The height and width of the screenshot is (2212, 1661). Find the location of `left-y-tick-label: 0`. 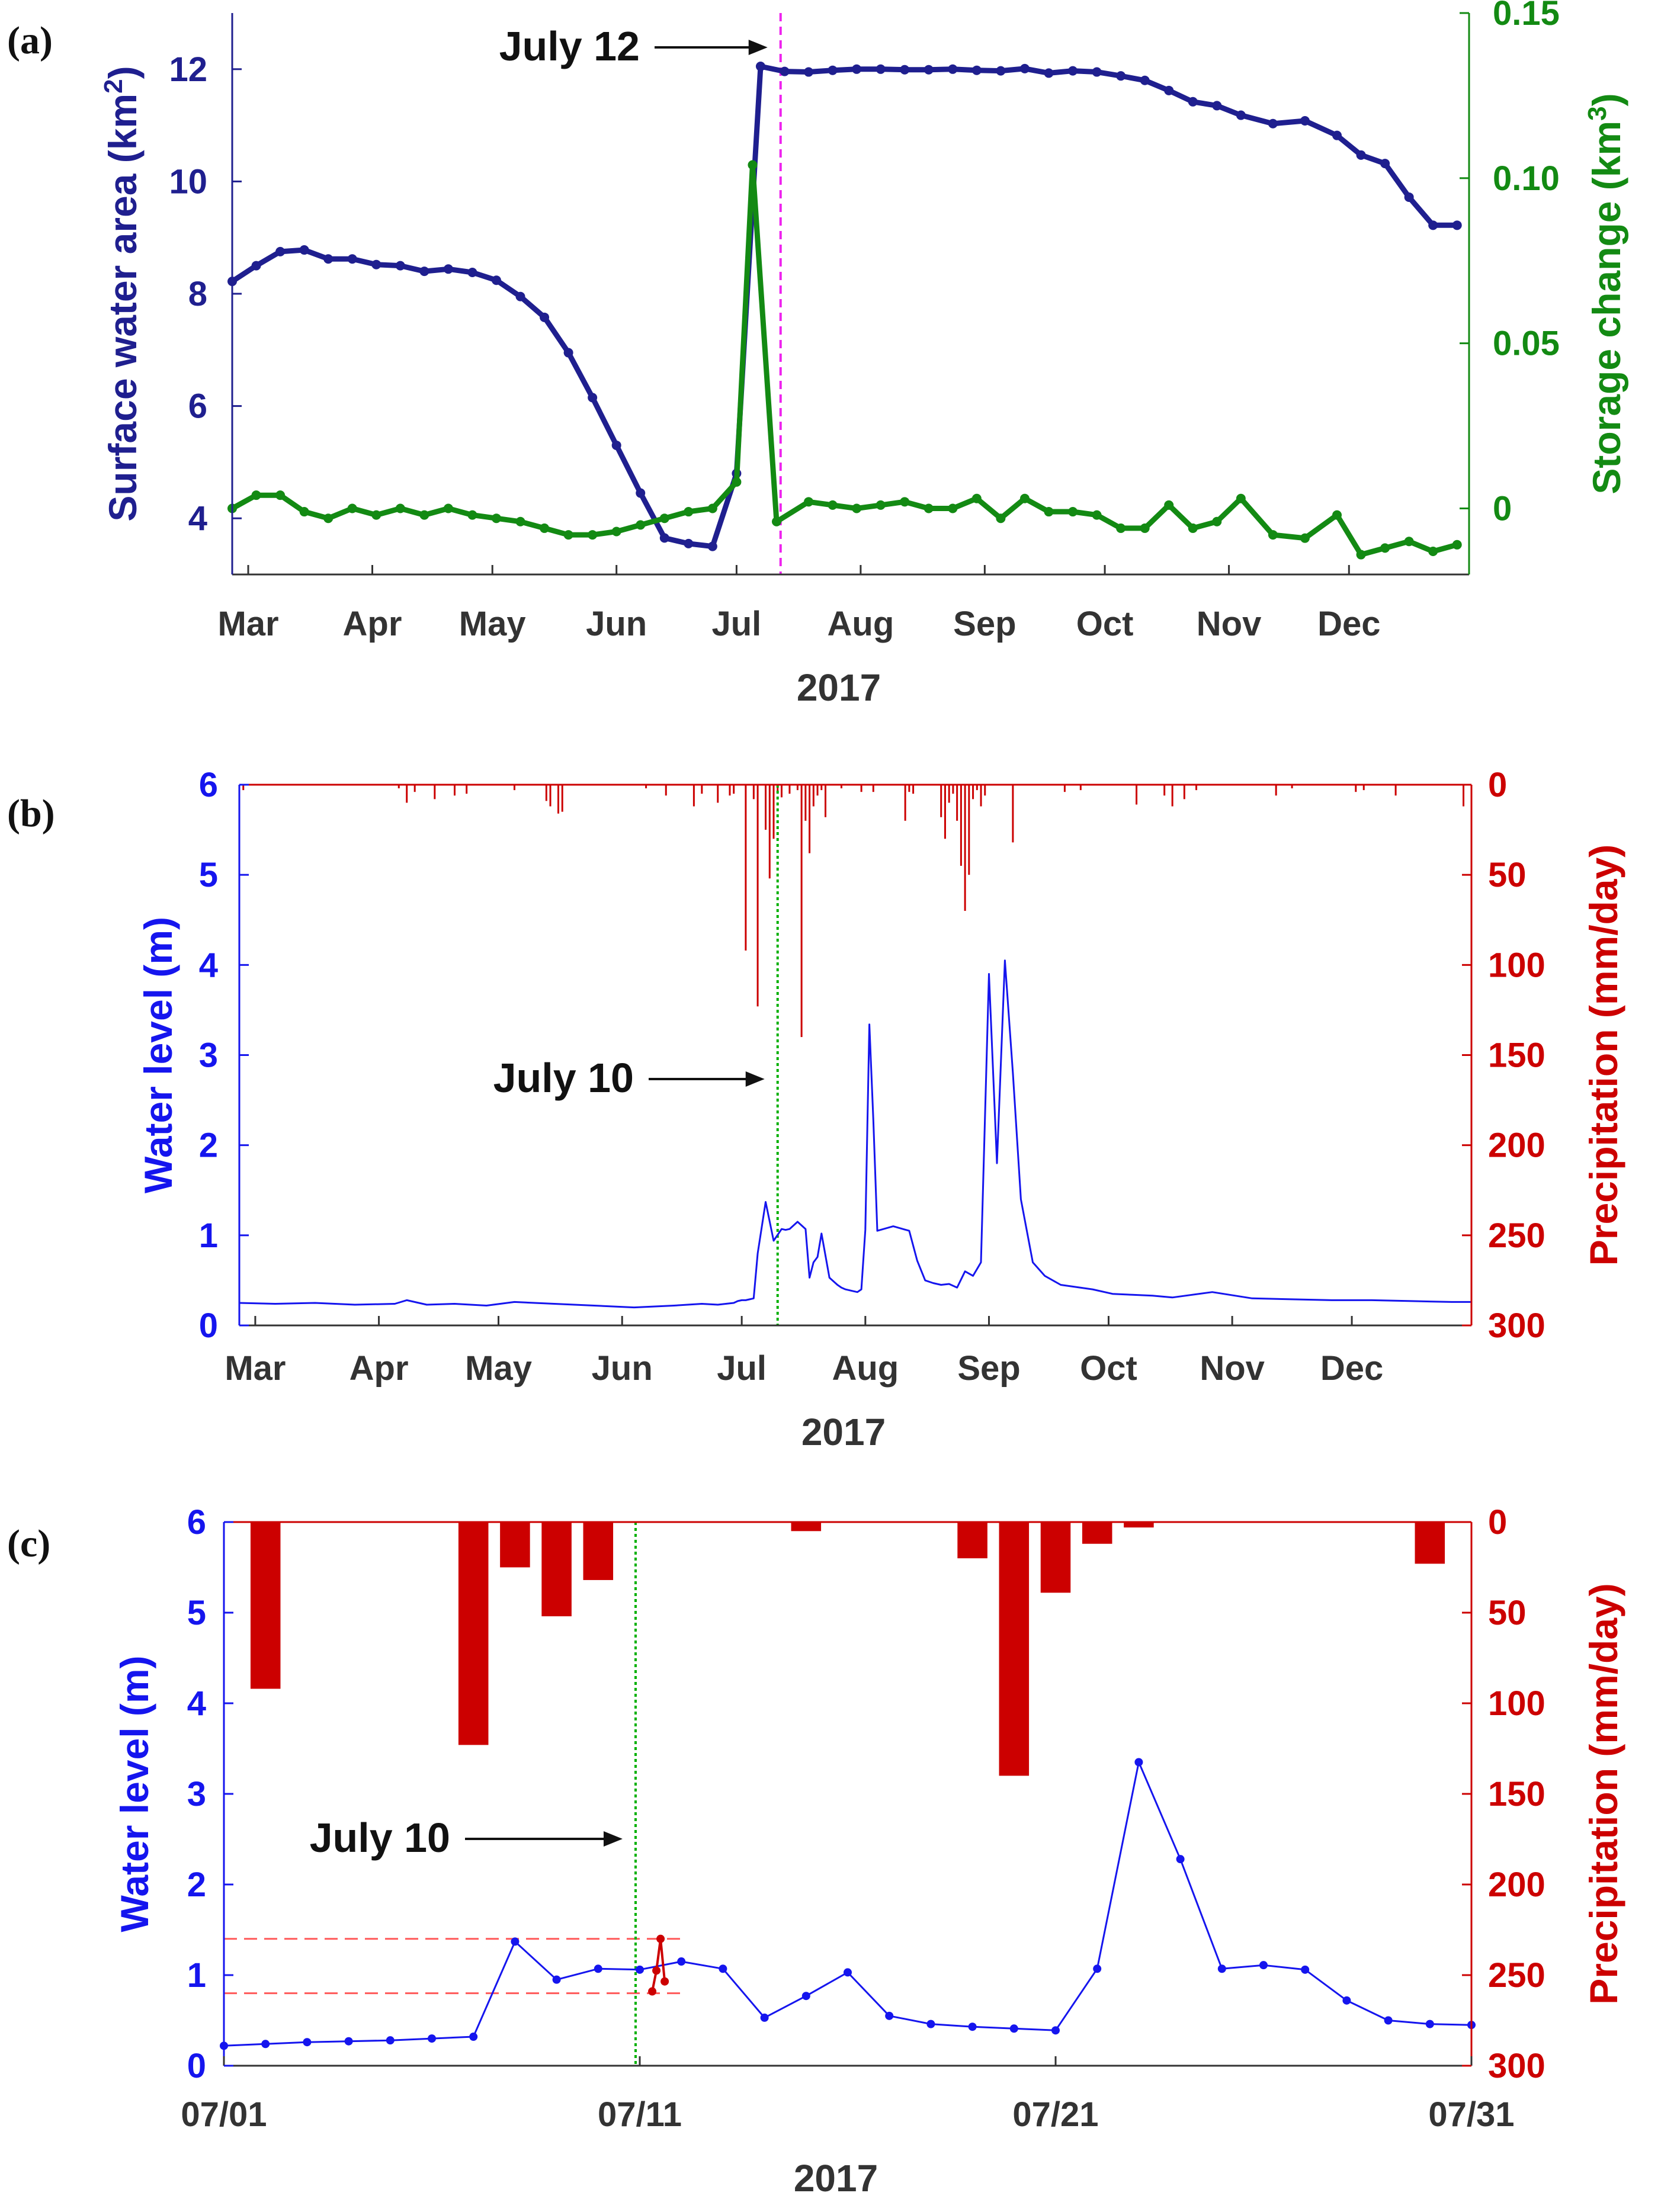

left-y-tick-label: 0 is located at coordinates (196, 2066).